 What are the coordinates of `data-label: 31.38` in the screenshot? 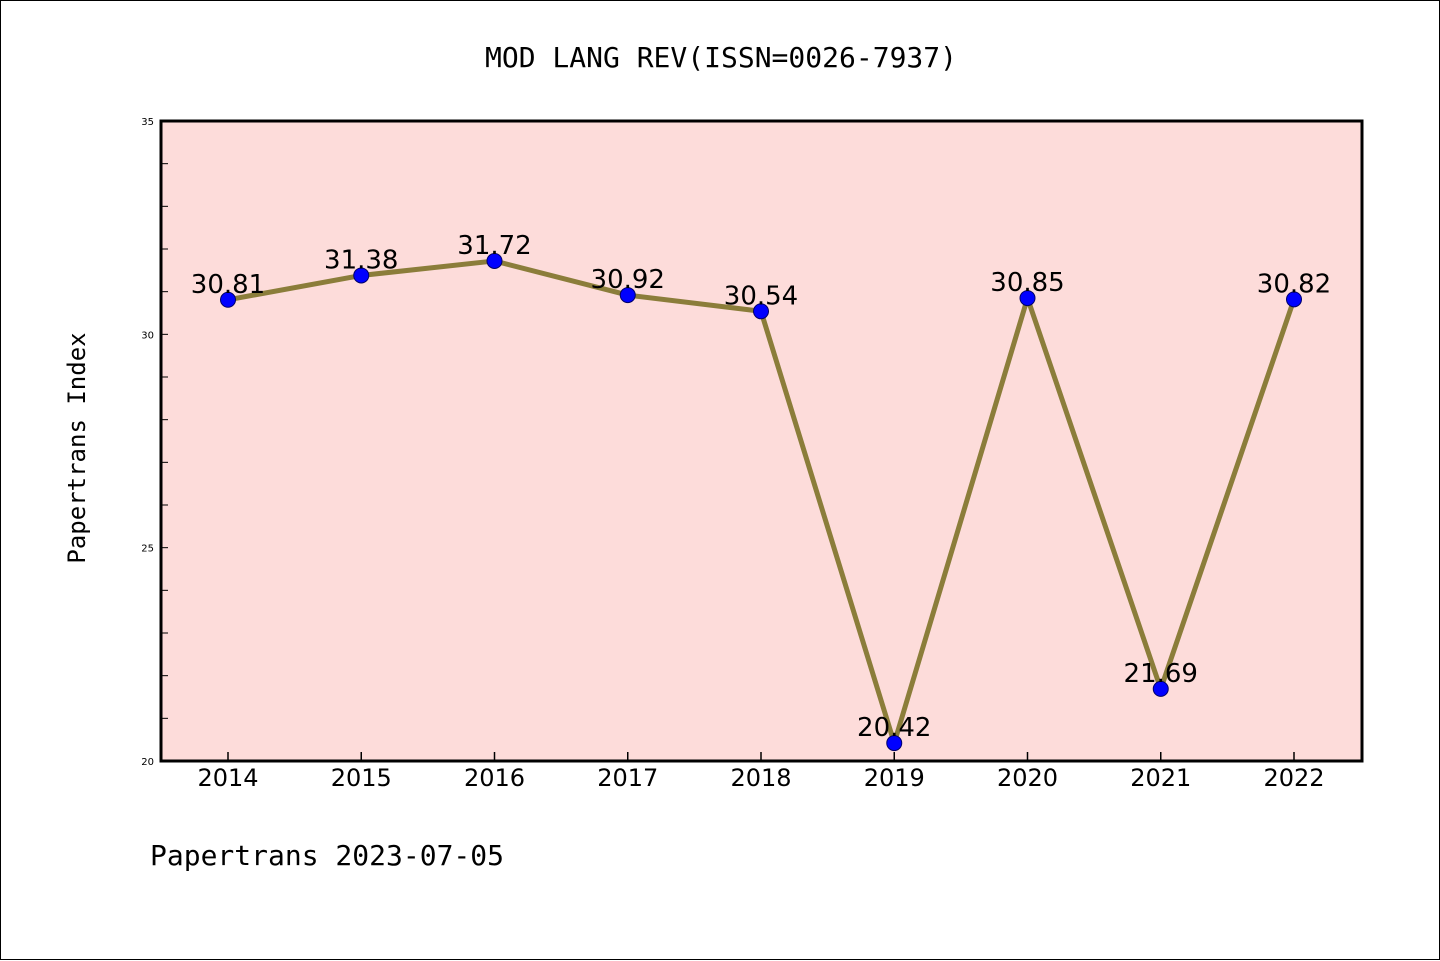 It's located at (361, 260).